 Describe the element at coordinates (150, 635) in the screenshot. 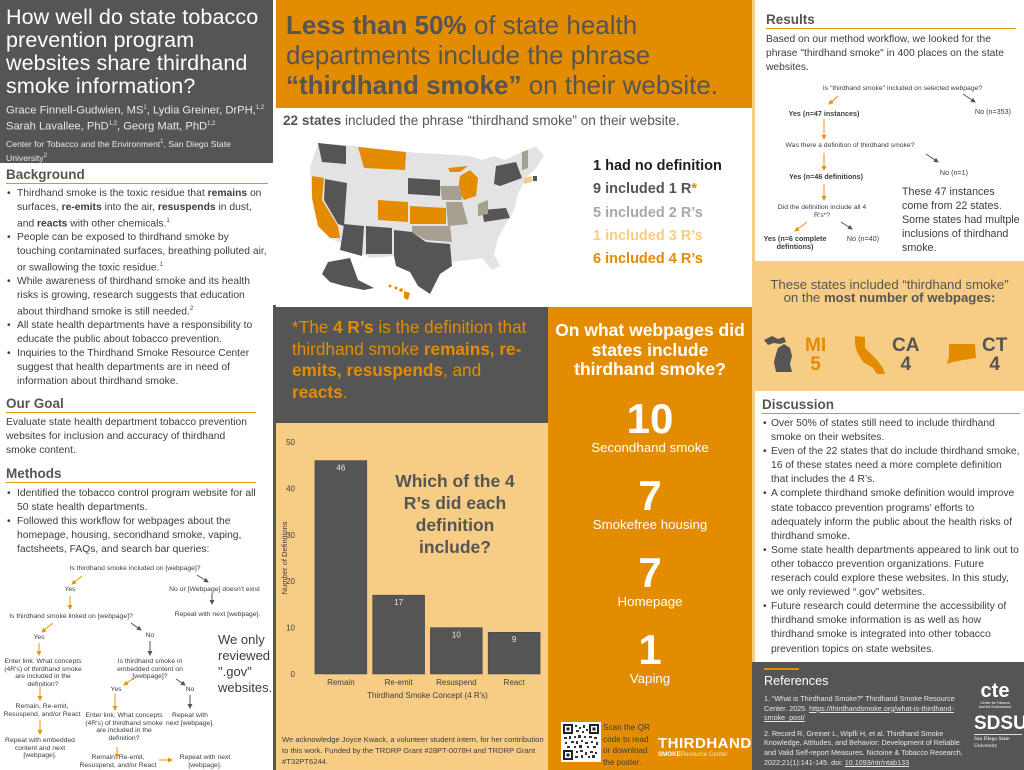

I see `flow-no2: No` at that location.